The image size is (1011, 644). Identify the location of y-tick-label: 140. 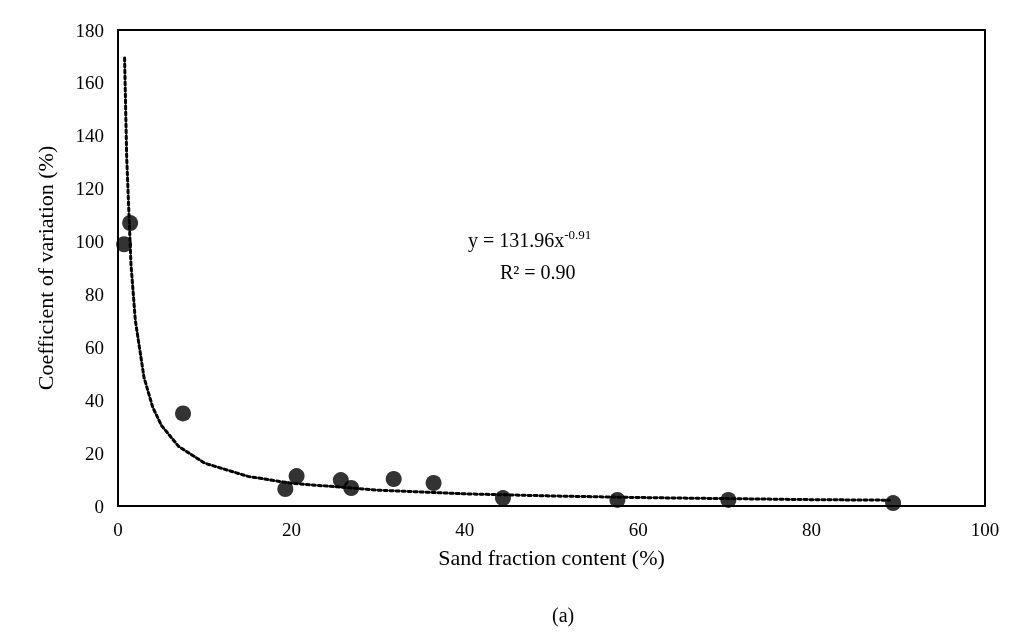
(89, 136).